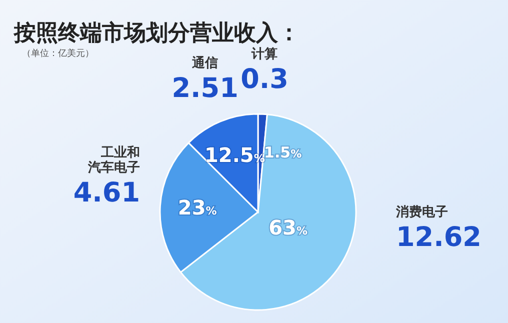  I want to click on slice-label: 通信, so click(204, 63).